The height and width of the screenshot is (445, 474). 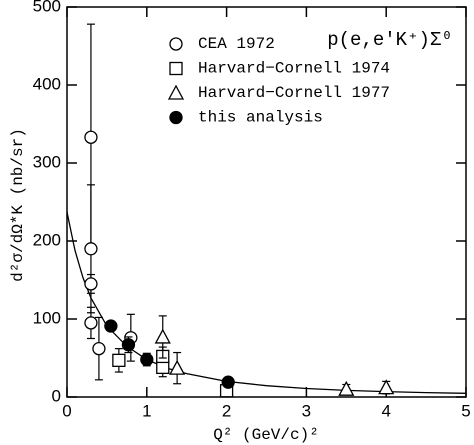 What do you see at coordinates (306, 410) in the screenshot?
I see `x-tick-label: 3` at bounding box center [306, 410].